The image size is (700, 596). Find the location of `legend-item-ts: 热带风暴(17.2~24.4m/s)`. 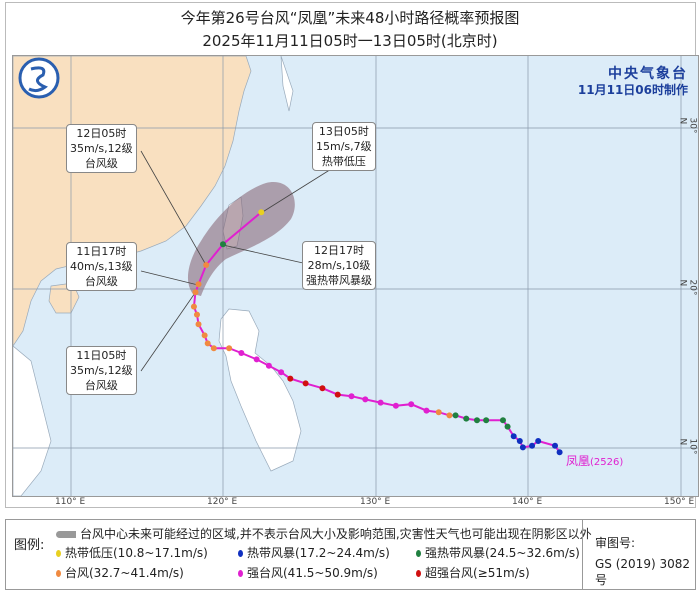

legend-item-ts: 热带风暴(17.2~24.4m/s) is located at coordinates (314, 552).